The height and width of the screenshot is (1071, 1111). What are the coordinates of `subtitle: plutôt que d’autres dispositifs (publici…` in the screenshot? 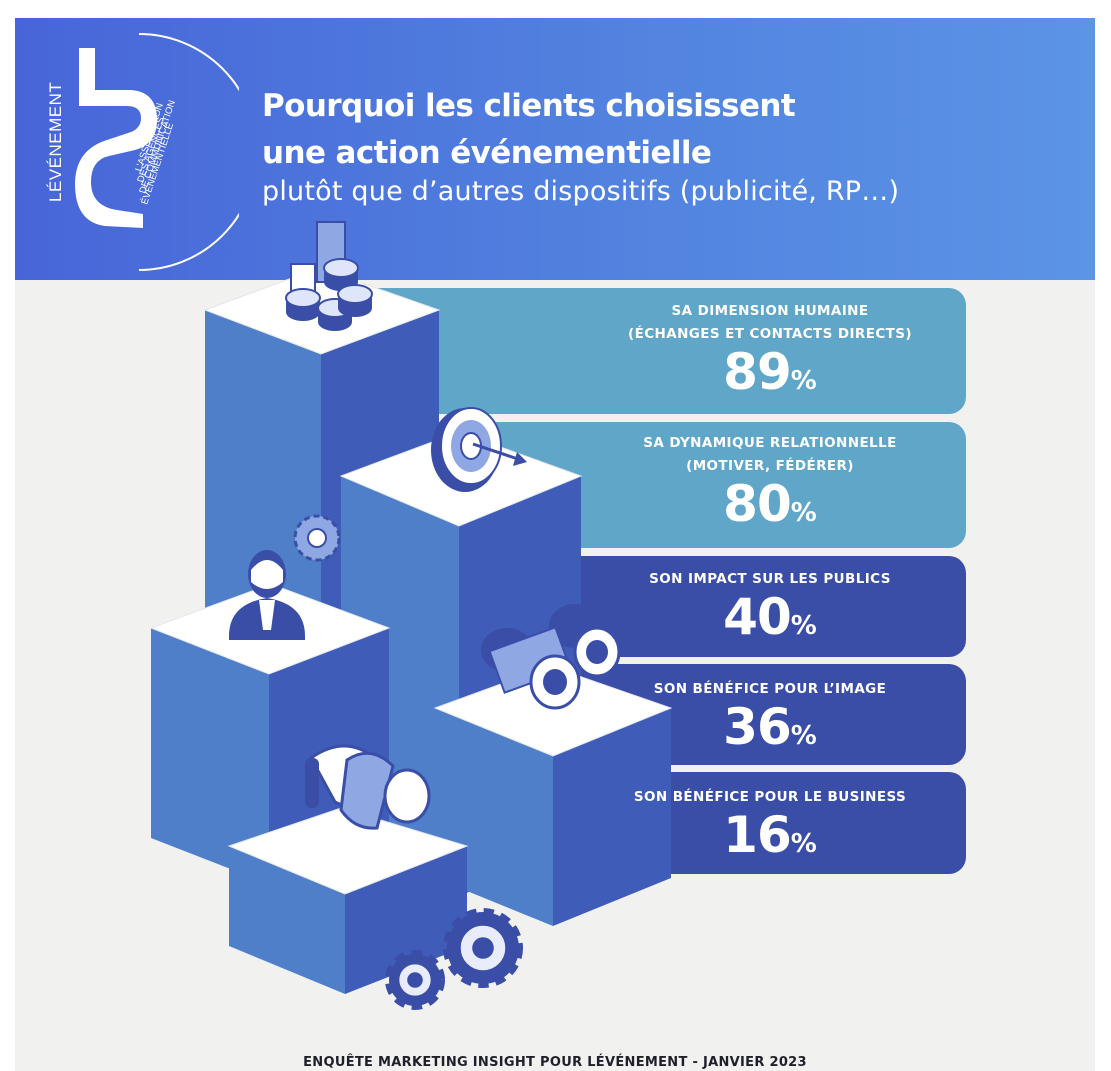 It's located at (581, 191).